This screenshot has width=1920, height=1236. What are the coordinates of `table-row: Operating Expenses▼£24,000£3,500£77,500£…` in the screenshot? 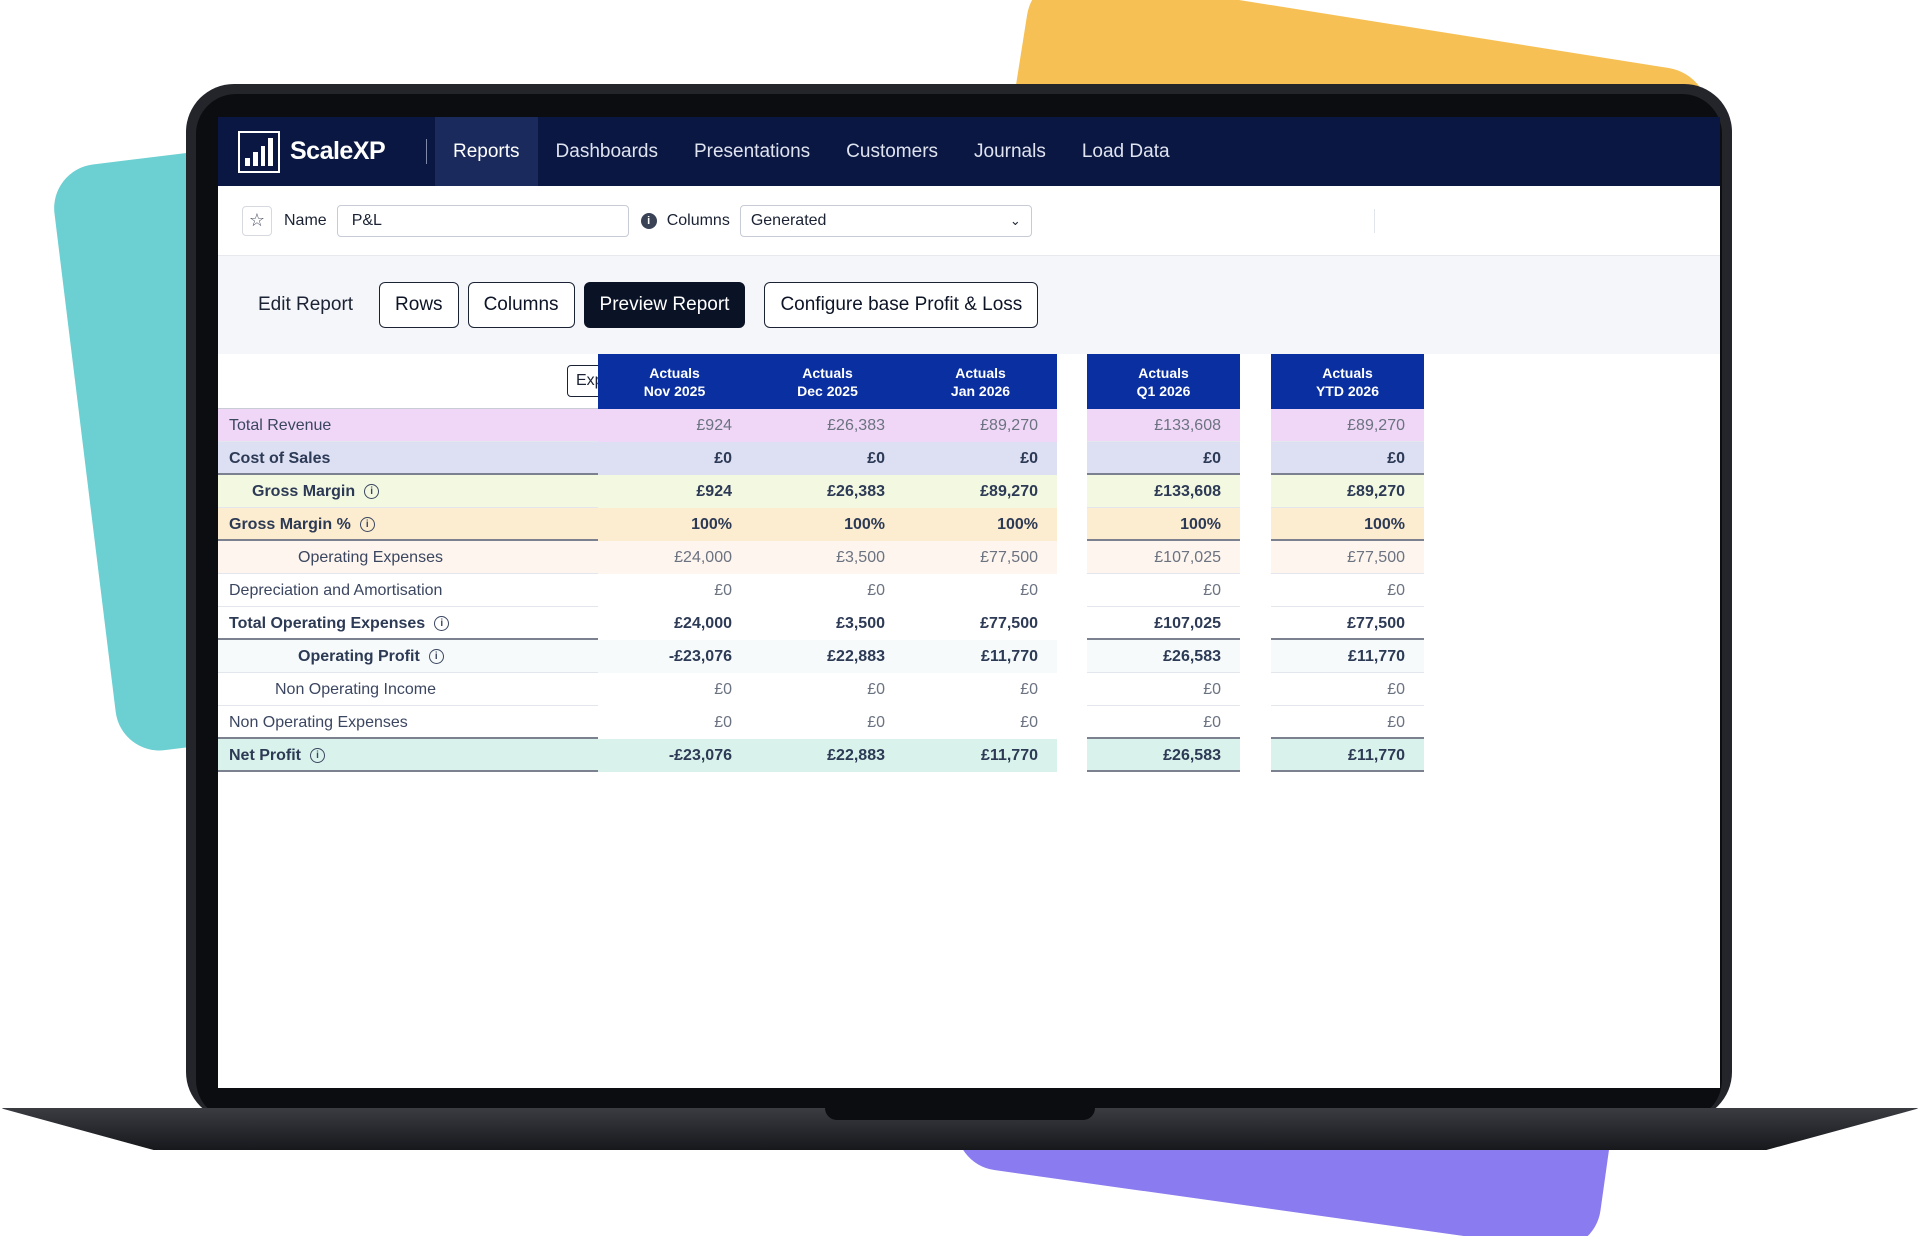 It's located at (969, 557).